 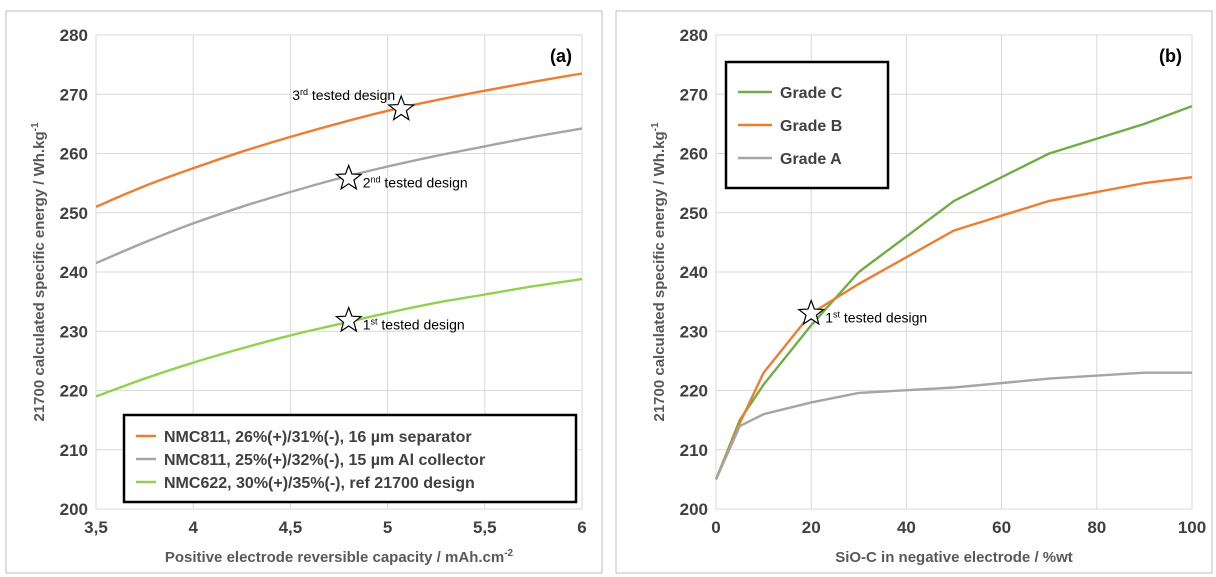 I want to click on x-tick-label: 100, so click(x=1192, y=527).